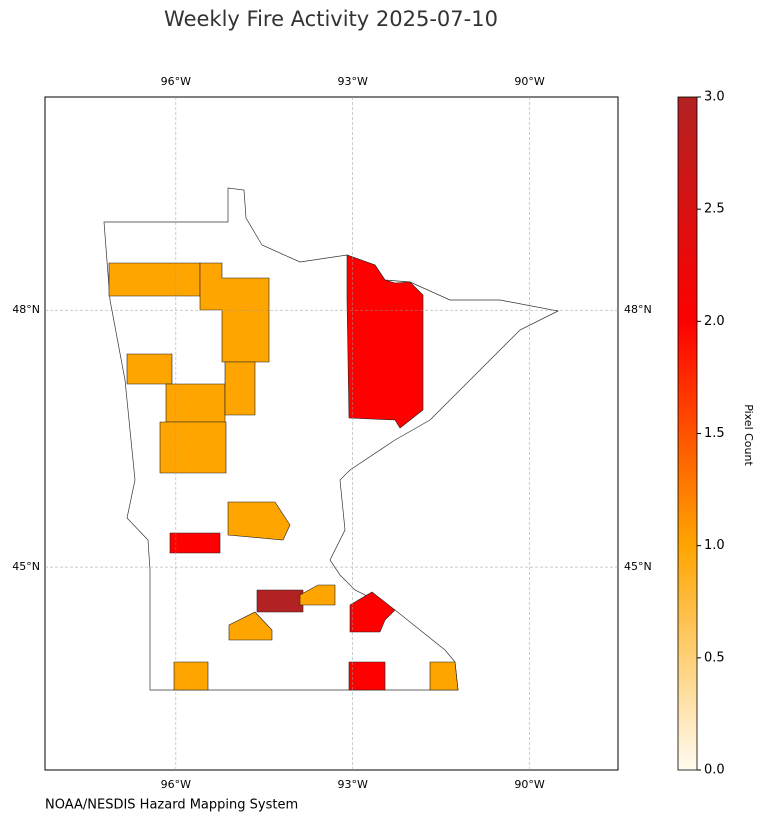  What do you see at coordinates (331, 19) in the screenshot?
I see `map-title: Weekly Fire Activity 2025-07-10` at bounding box center [331, 19].